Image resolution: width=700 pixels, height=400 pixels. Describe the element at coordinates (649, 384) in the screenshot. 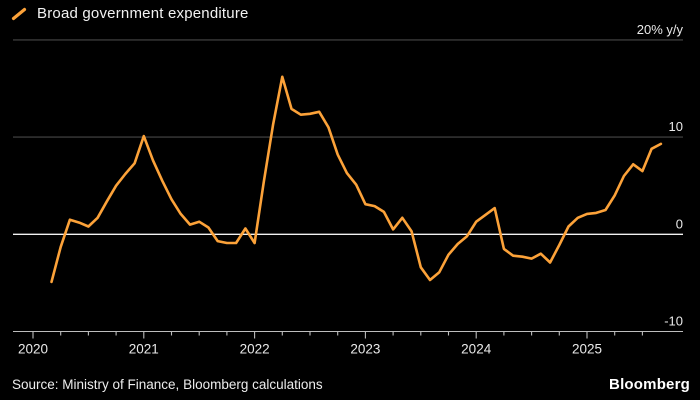

I see `bloomberg-logo: Bloomberg` at that location.